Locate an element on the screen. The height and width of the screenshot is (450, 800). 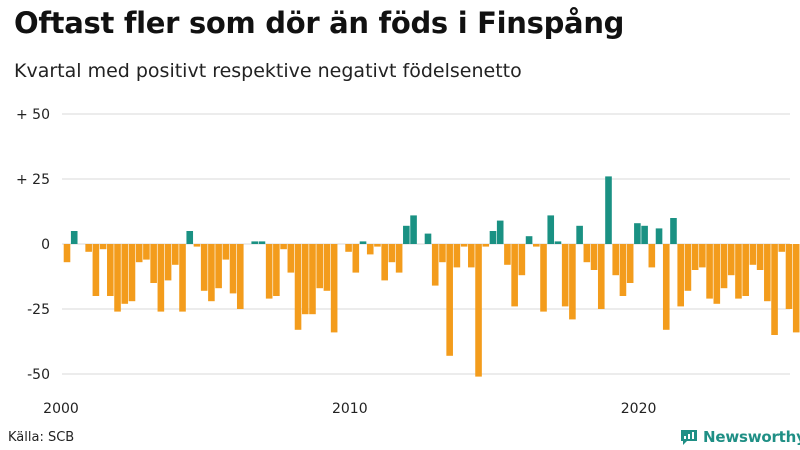
brand-logo: Newsworthy is located at coordinates (740, 437).